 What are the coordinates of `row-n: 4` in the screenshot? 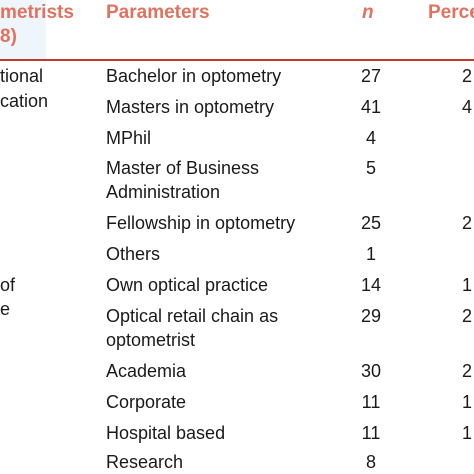 It's located at (370, 138).